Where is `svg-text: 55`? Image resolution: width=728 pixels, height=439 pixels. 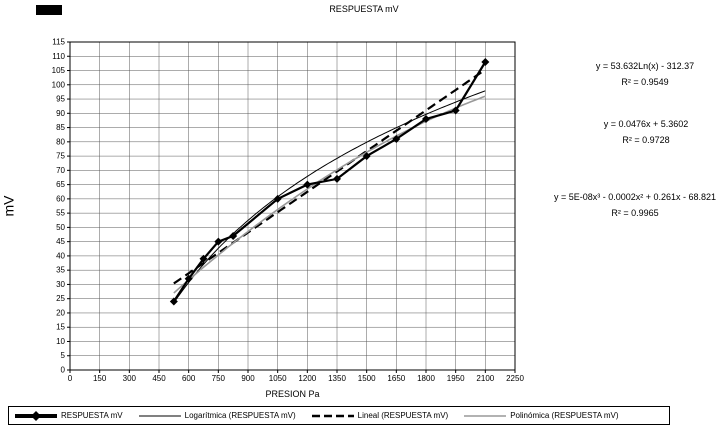 svg-text: 55 is located at coordinates (60, 213).